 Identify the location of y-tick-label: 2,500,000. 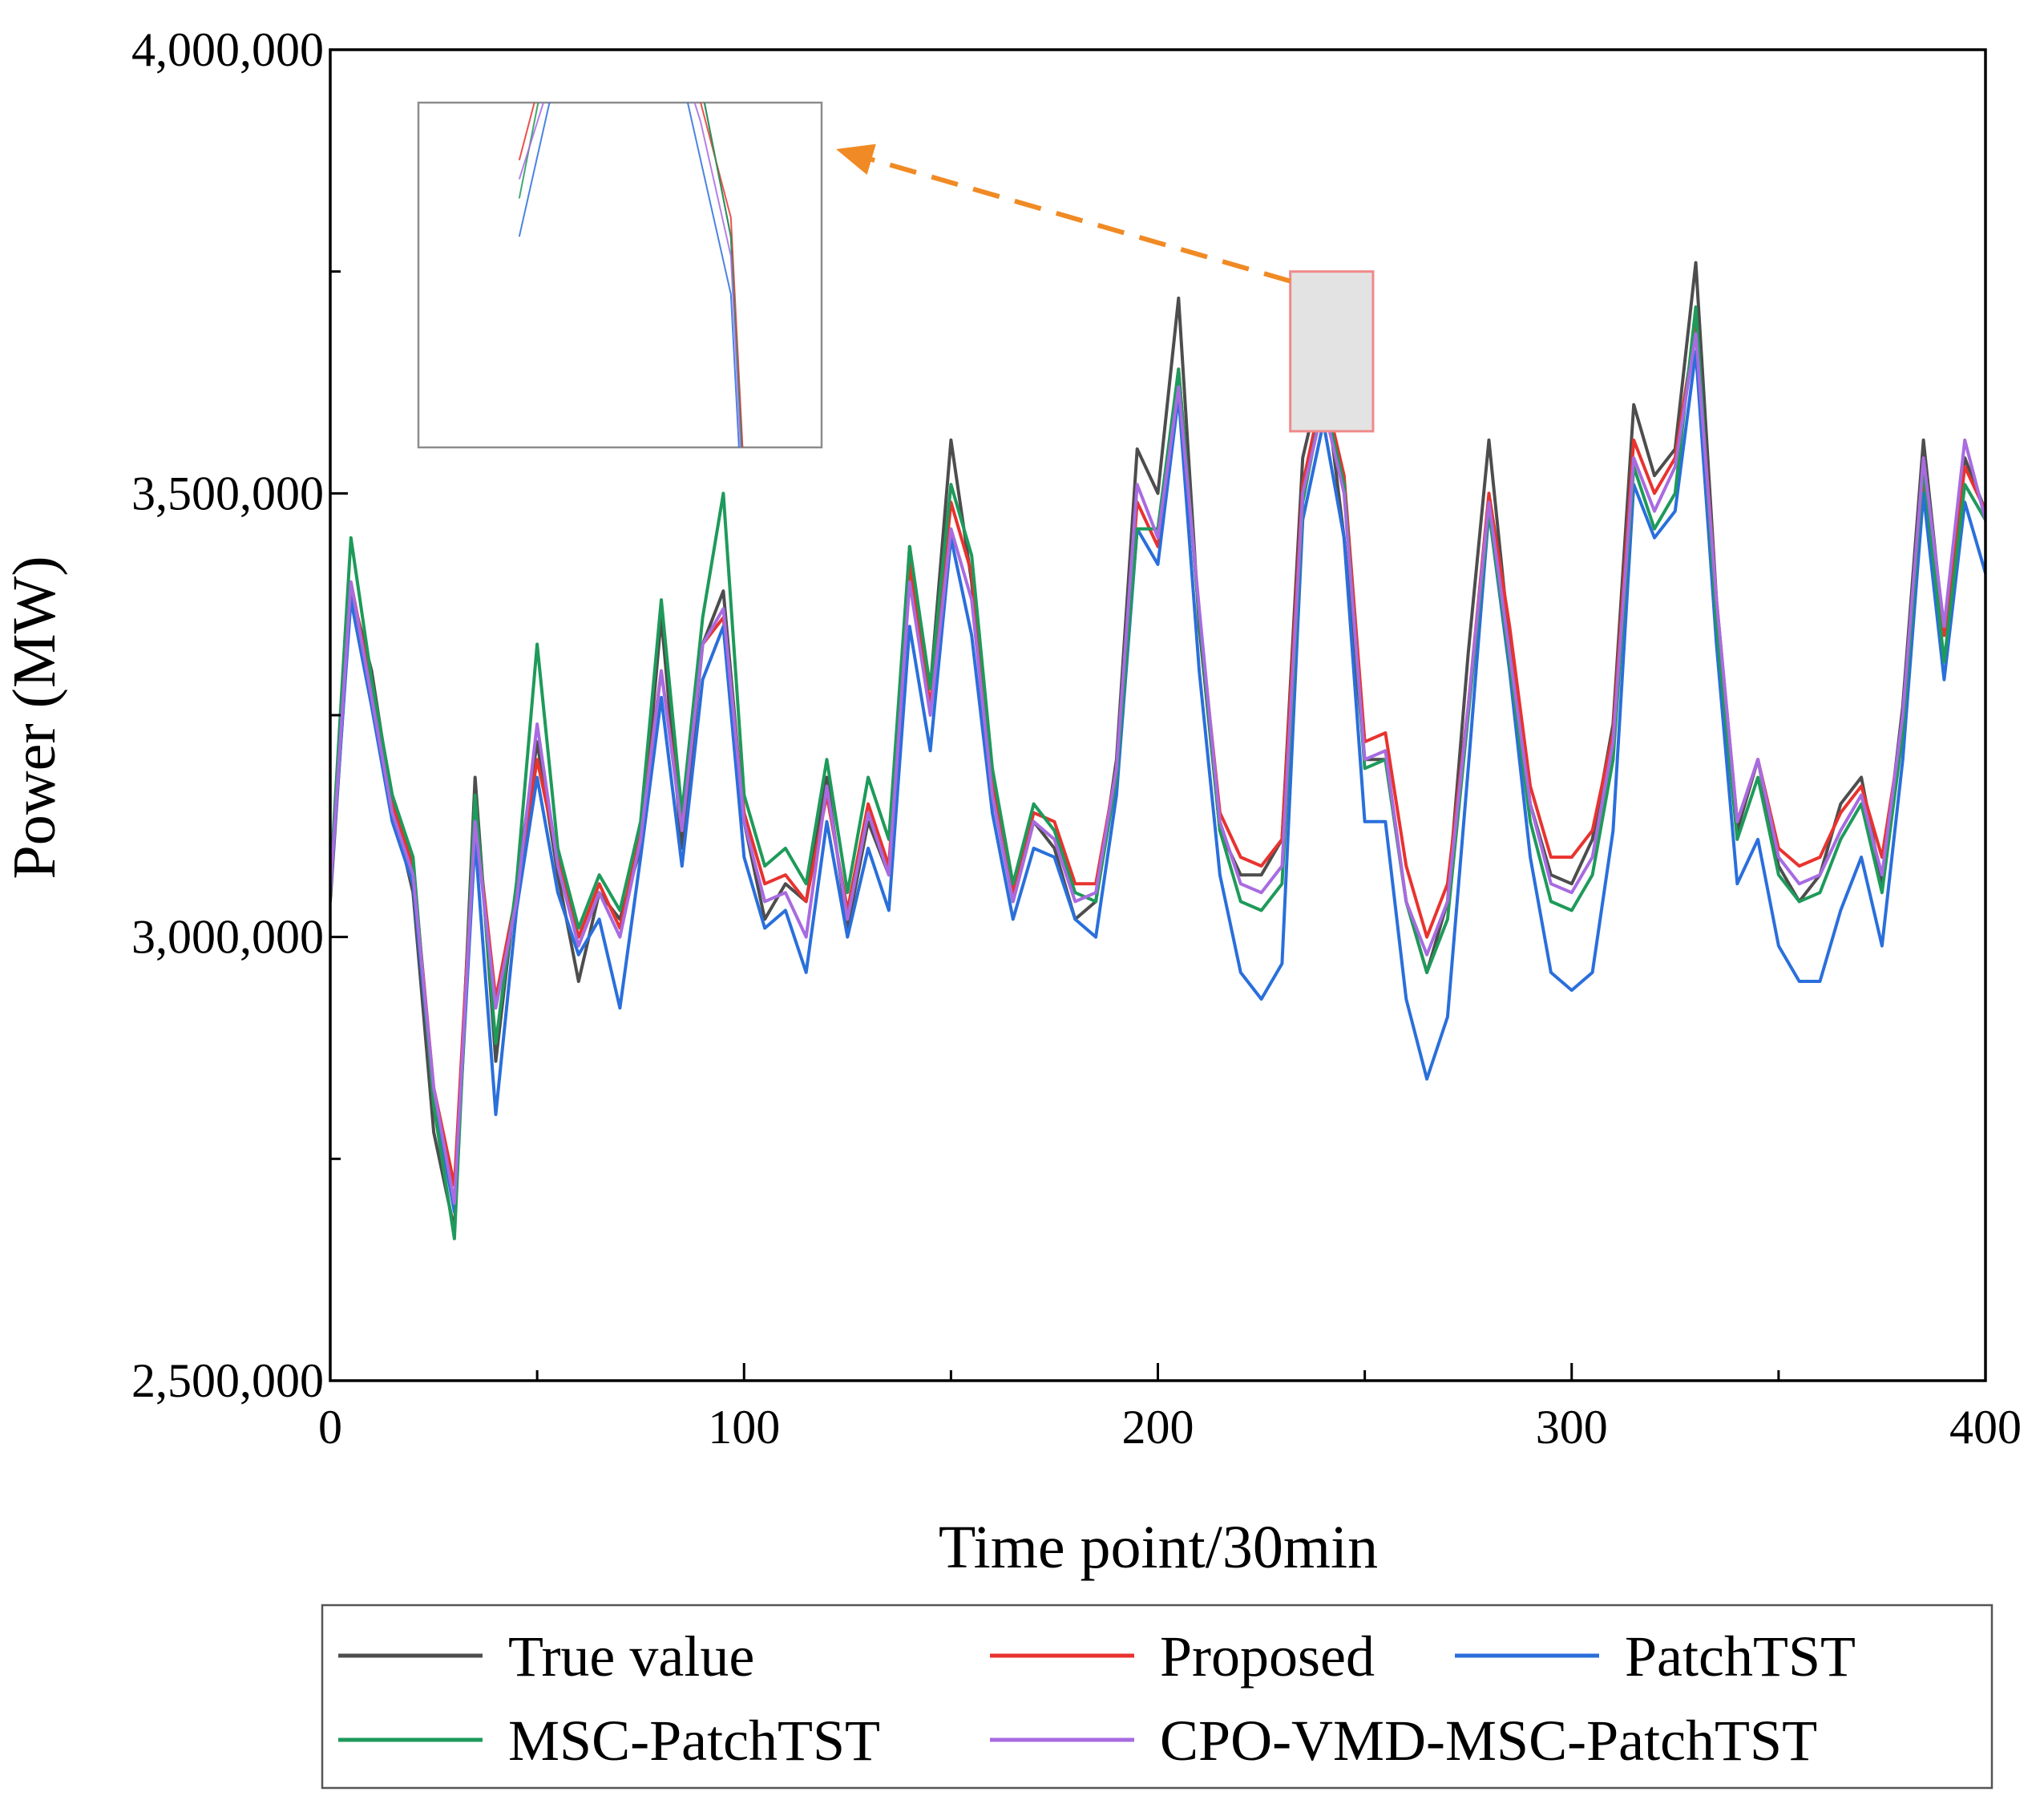
(227, 1380).